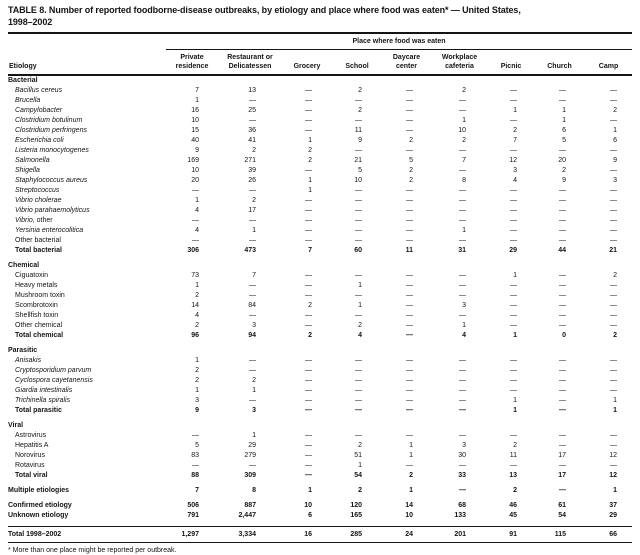  Describe the element at coordinates (307, 62) in the screenshot. I see `col-header-grocery: Grocery` at that location.